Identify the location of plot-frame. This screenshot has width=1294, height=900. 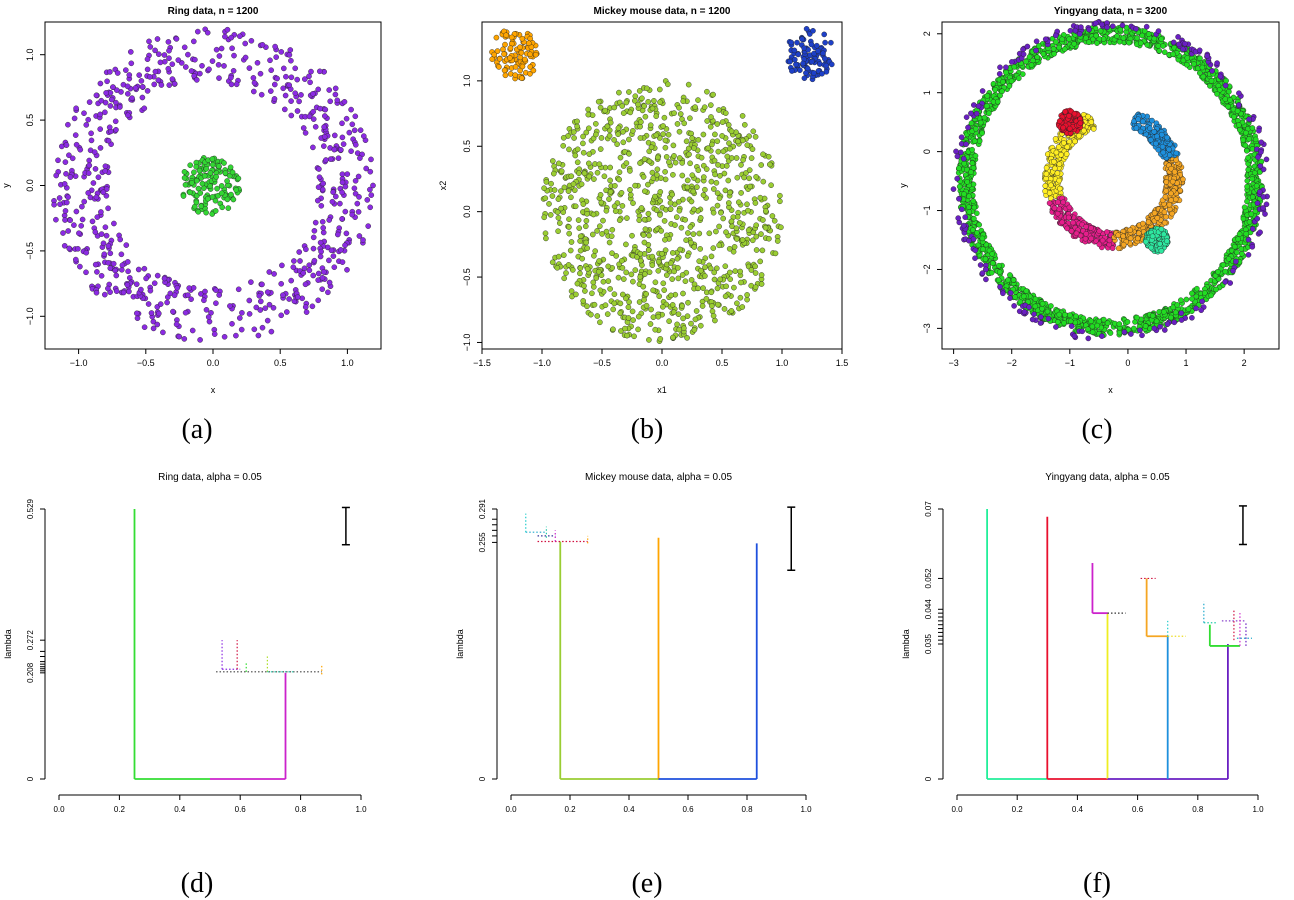
(1110, 185).